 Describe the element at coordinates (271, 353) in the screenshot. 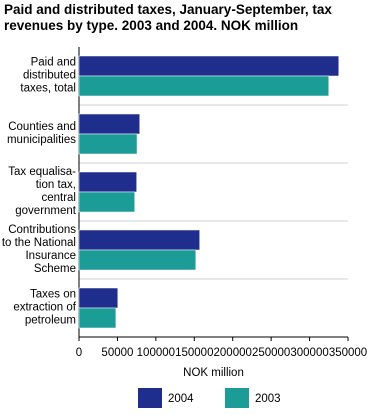

I see `x-tick-label: 250000` at that location.